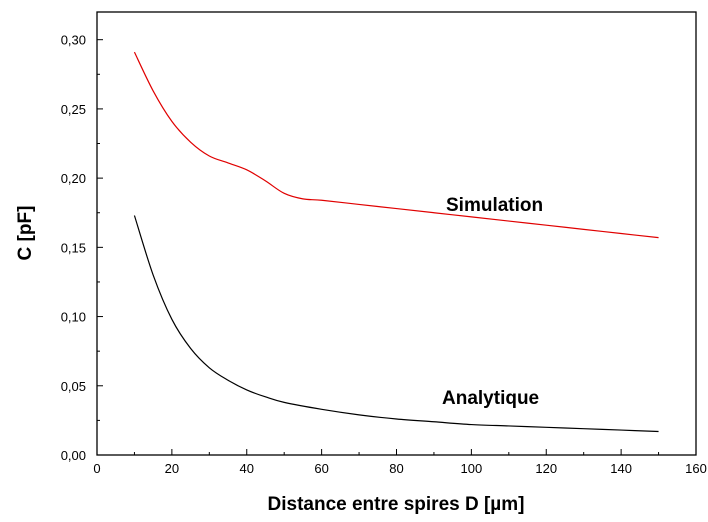 The height and width of the screenshot is (522, 708). Describe the element at coordinates (472, 468) in the screenshot. I see `x-tick-label: 100` at that location.